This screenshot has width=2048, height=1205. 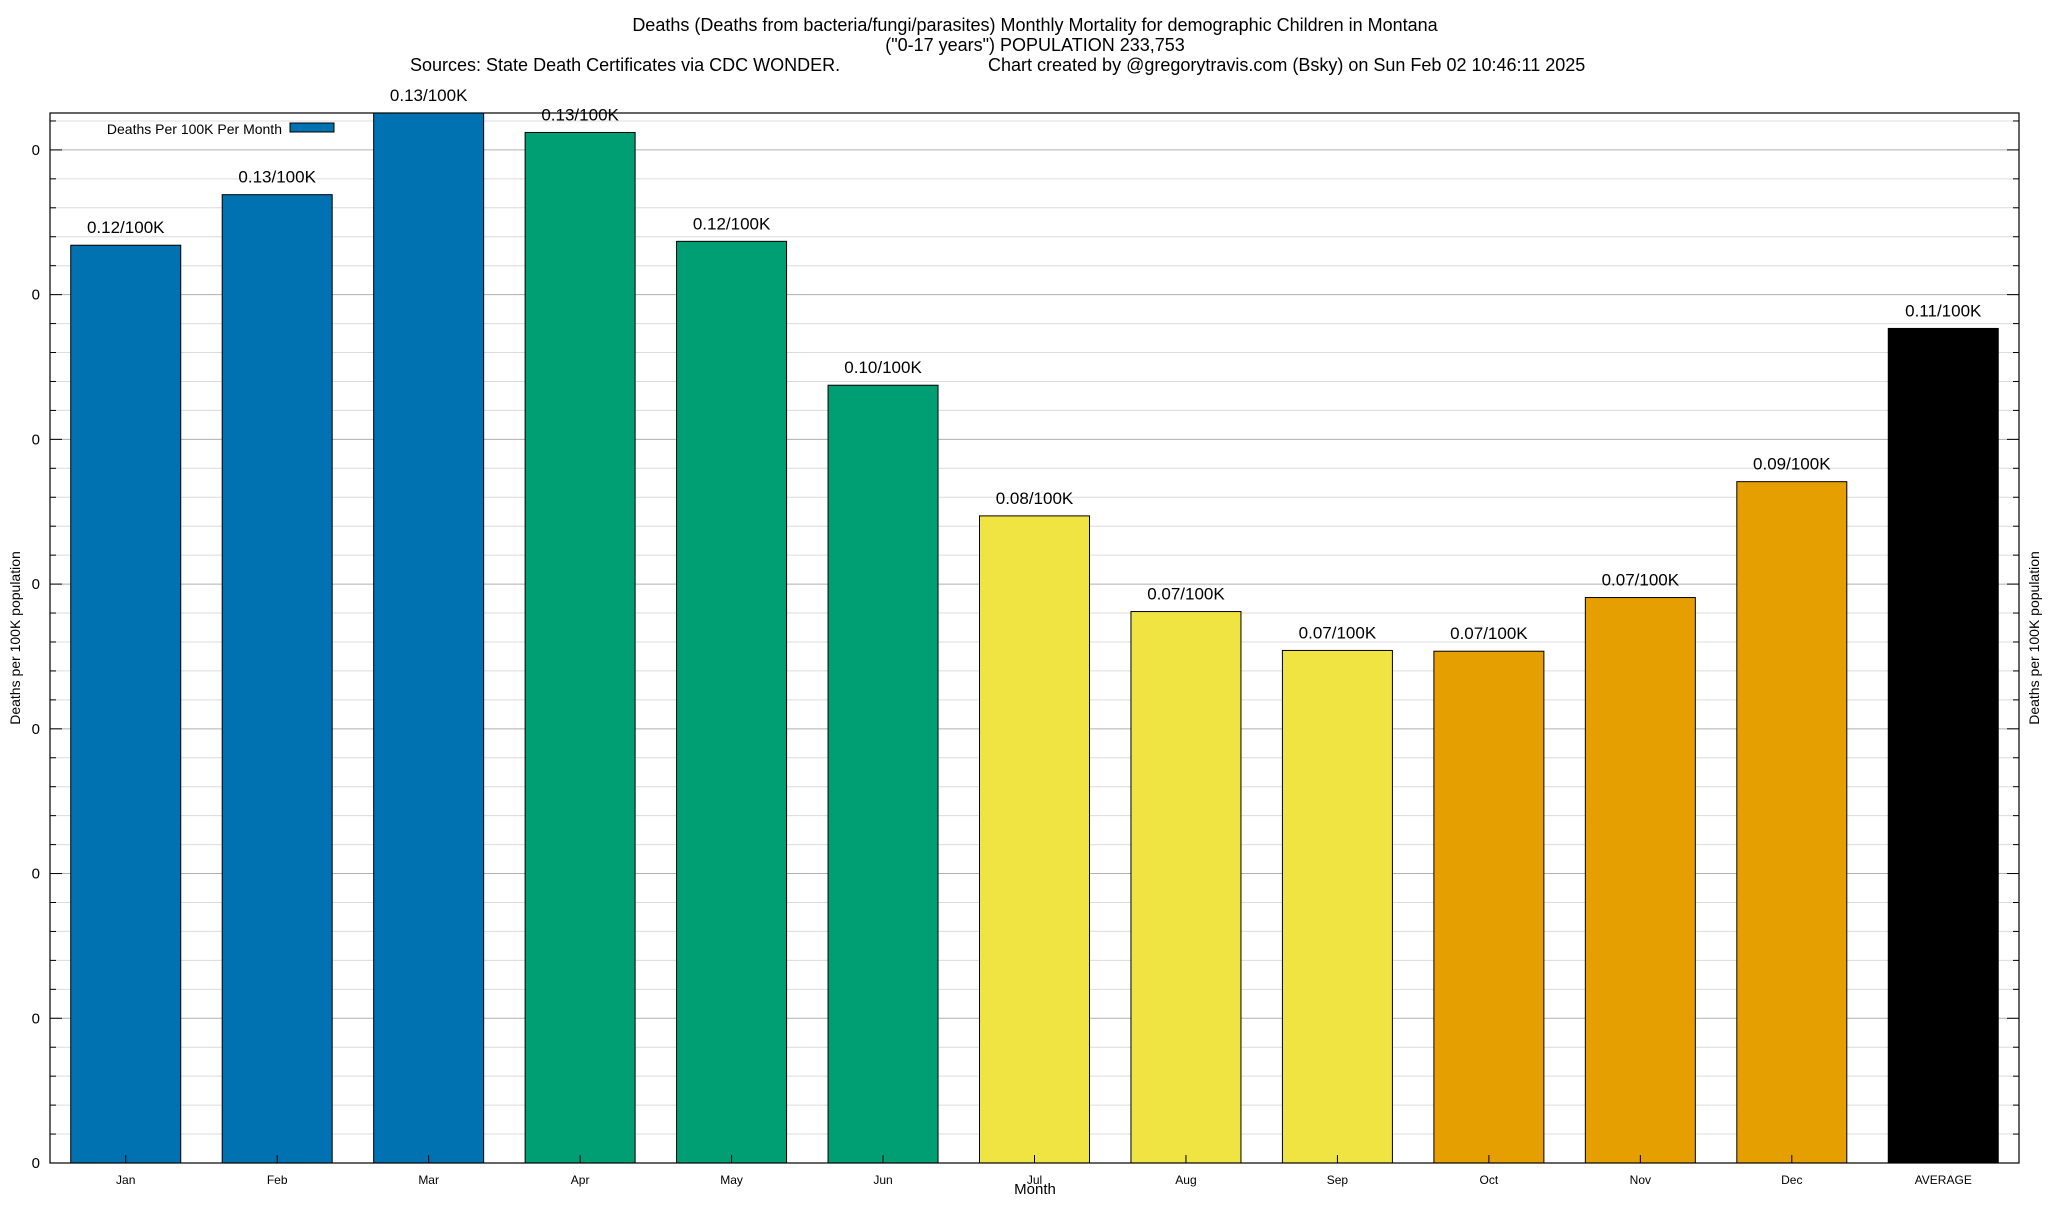 I want to click on bar-nov, so click(x=1640, y=880).